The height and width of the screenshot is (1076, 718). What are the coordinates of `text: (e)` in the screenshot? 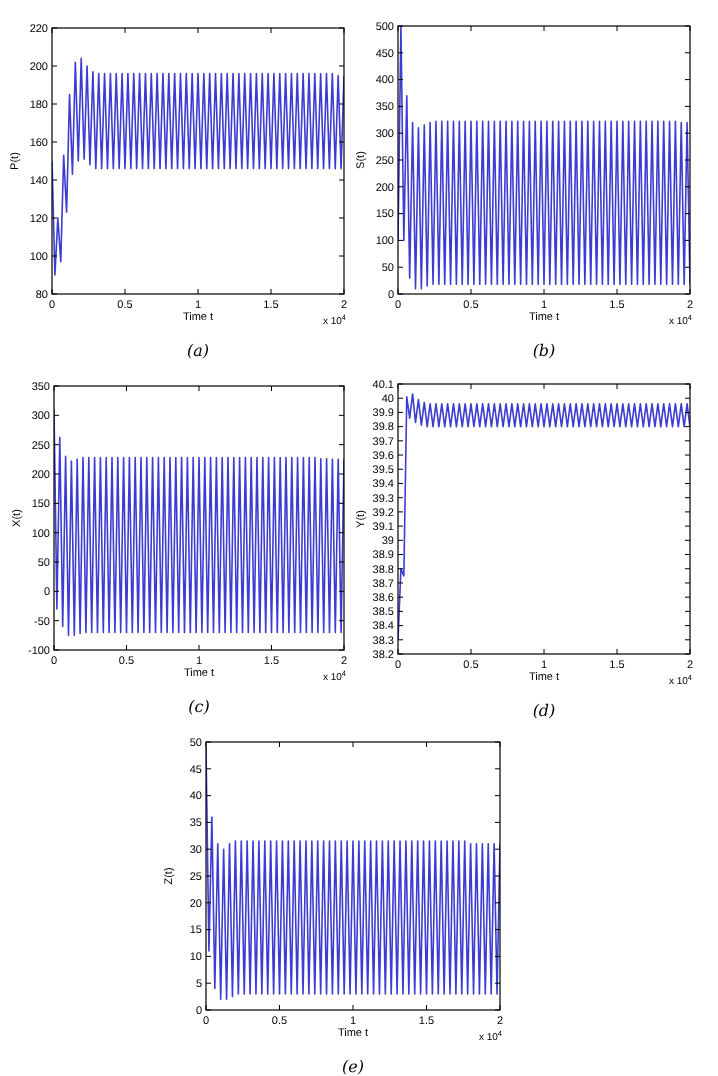 It's located at (353, 1067).